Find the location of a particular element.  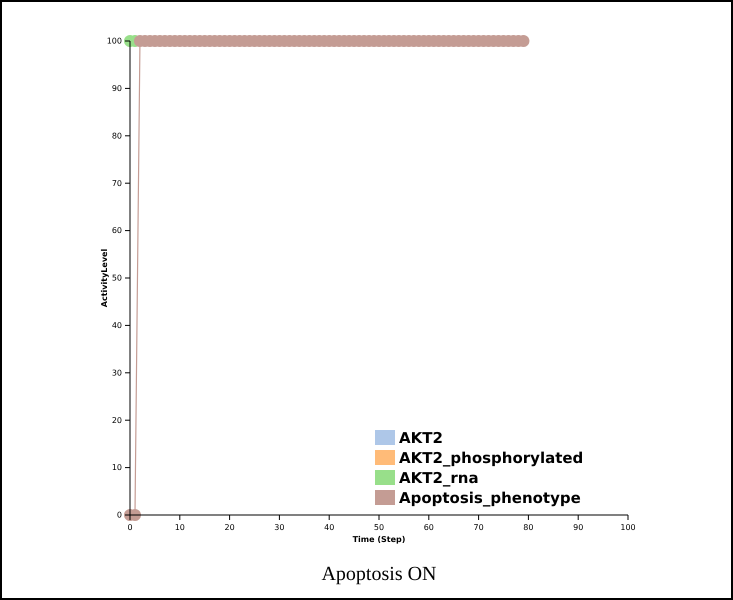

y-tick-label: 20 is located at coordinates (117, 420).